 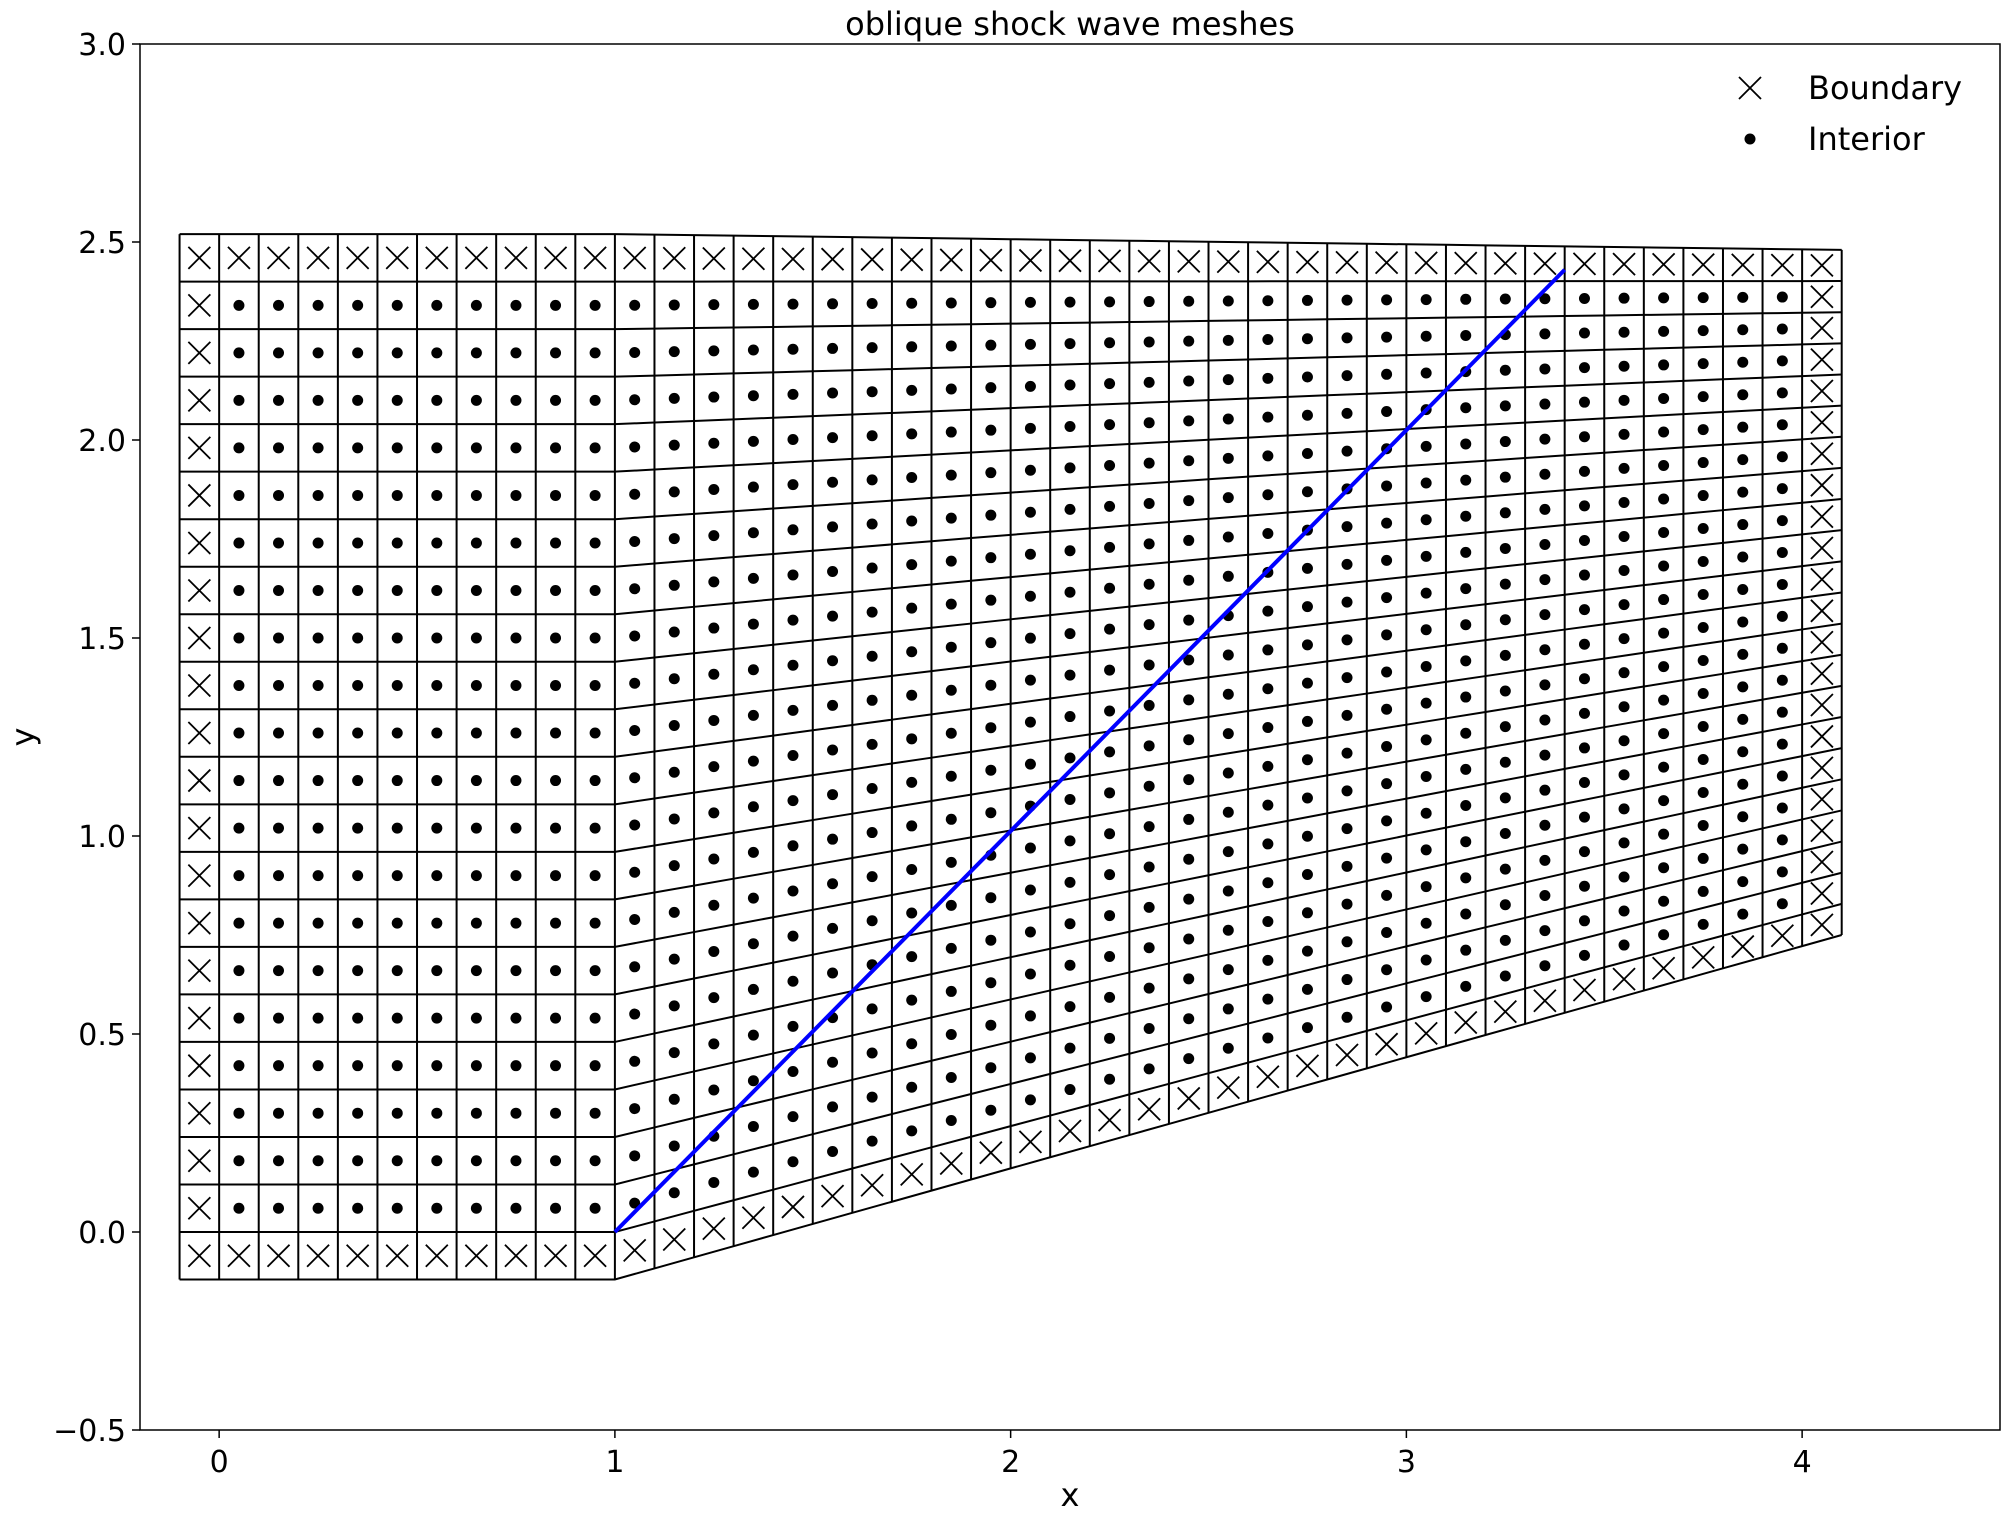 I want to click on y-tick-label: 2.0, so click(x=102, y=441).